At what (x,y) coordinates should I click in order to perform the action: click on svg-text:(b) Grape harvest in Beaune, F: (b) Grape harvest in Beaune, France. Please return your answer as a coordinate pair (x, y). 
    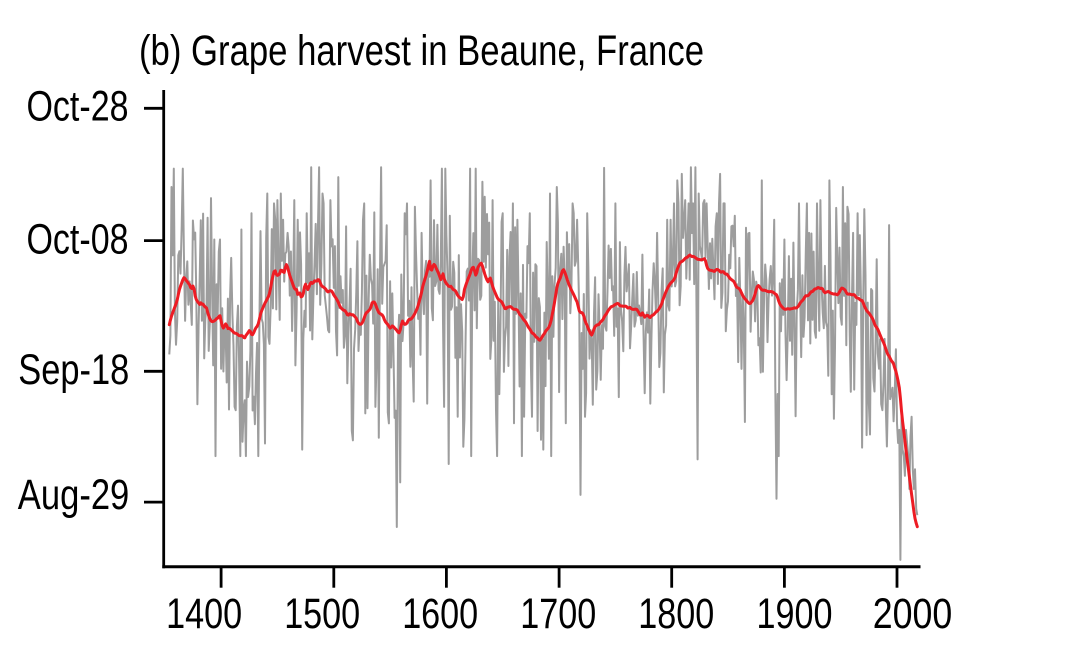
    Looking at the image, I should click on (421, 51).